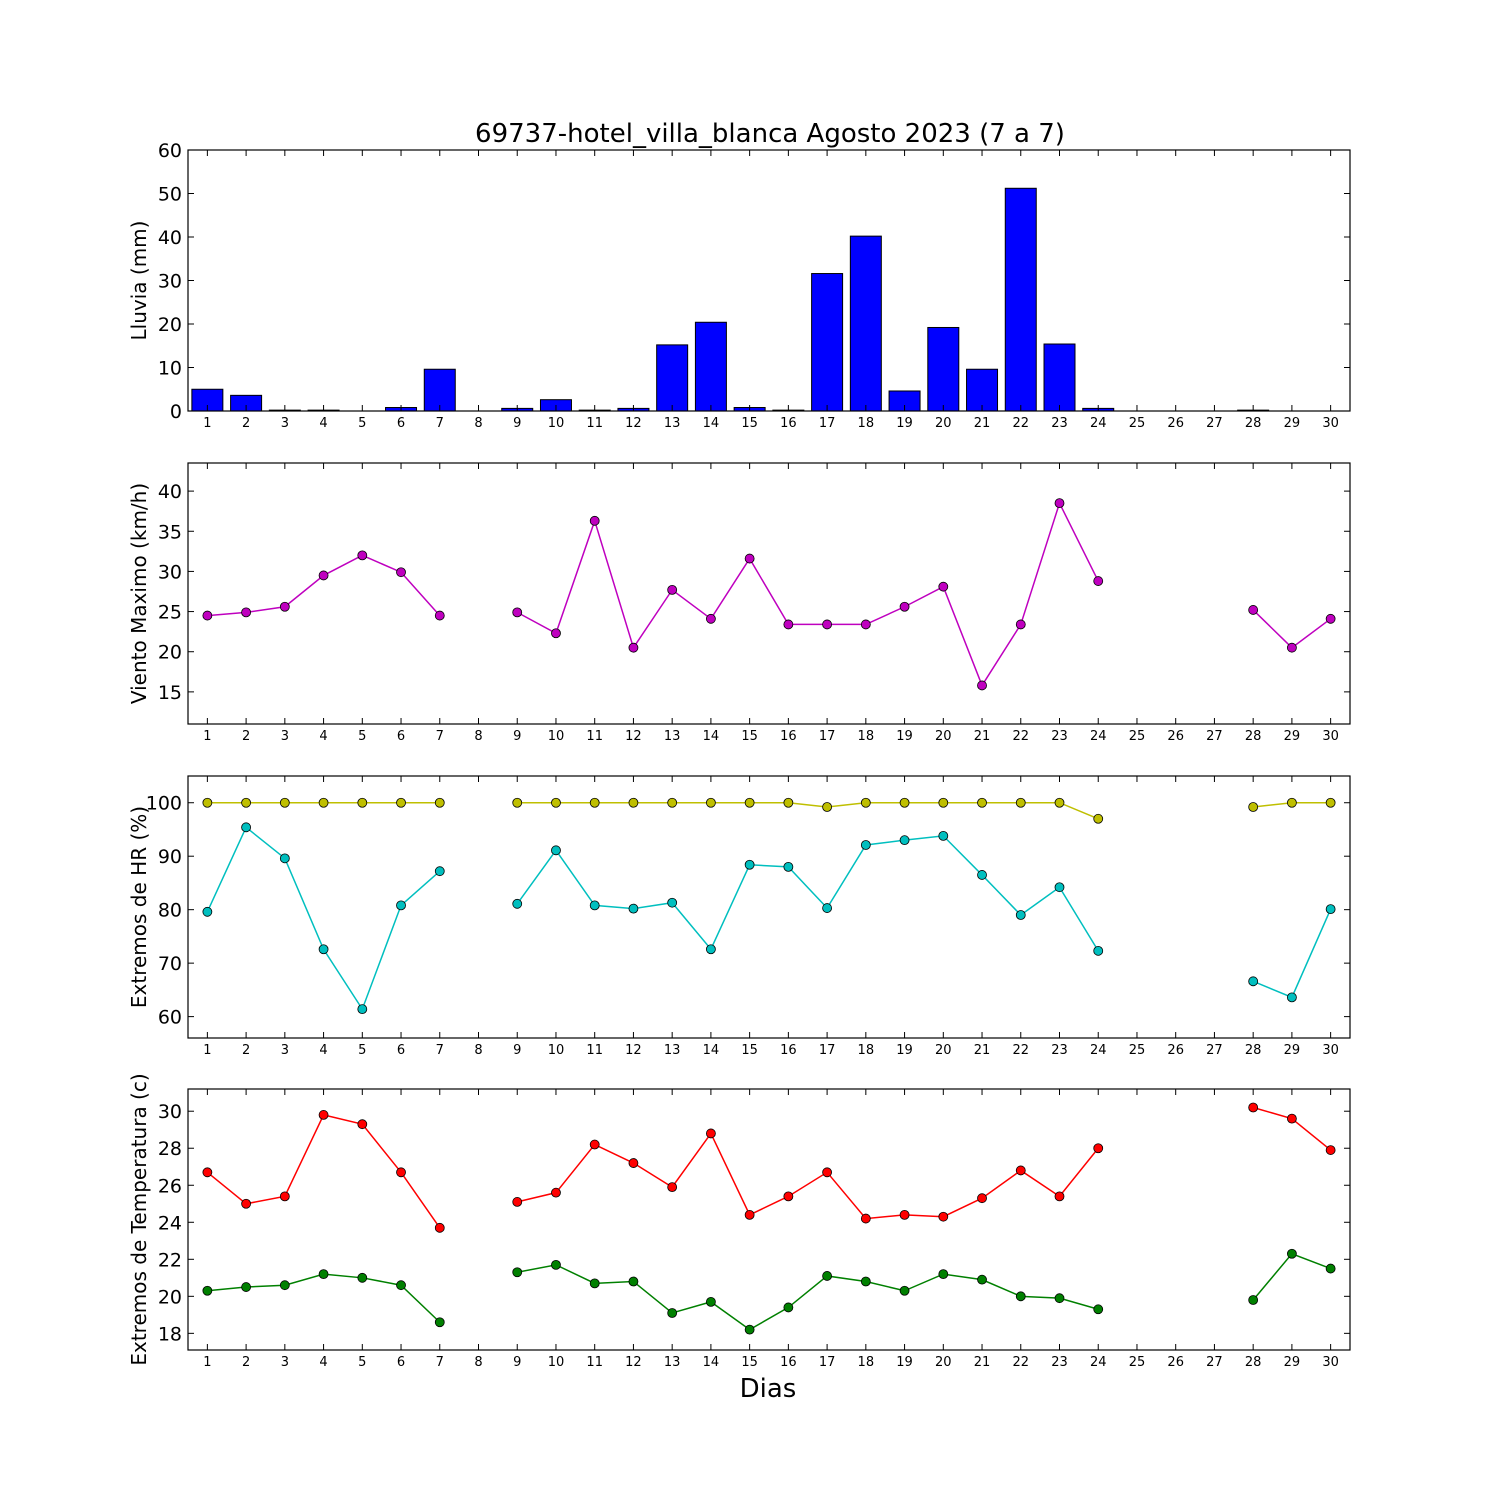 This screenshot has height=1504, width=1500. Describe the element at coordinates (556, 1050) in the screenshot. I see `humidity-x-tick-label: 10` at that location.